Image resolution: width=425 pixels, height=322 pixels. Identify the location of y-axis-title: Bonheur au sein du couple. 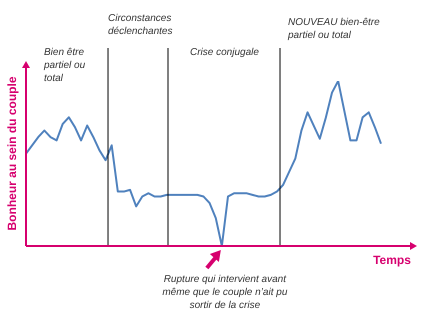
(12, 153).